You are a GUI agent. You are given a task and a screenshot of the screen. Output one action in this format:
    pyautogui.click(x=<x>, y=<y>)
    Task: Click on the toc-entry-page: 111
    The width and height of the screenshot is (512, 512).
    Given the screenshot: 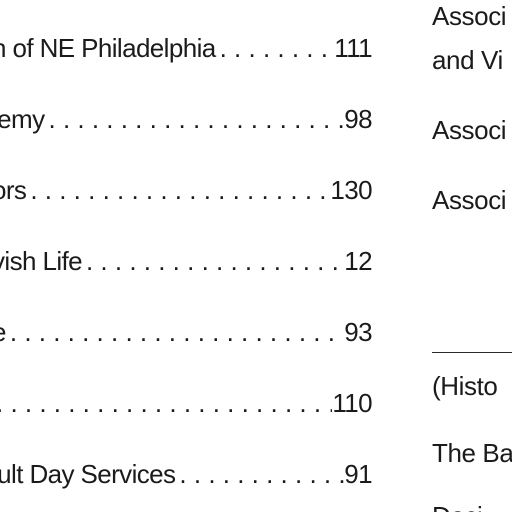 What is the action you would take?
    pyautogui.click(x=353, y=48)
    